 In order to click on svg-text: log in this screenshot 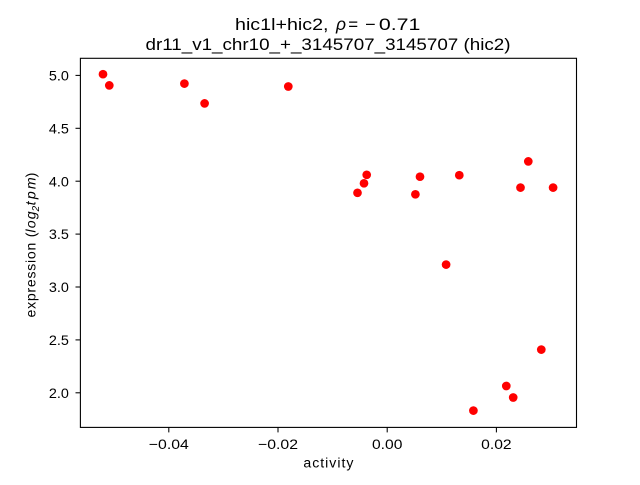, I will do `click(31, 221)`.